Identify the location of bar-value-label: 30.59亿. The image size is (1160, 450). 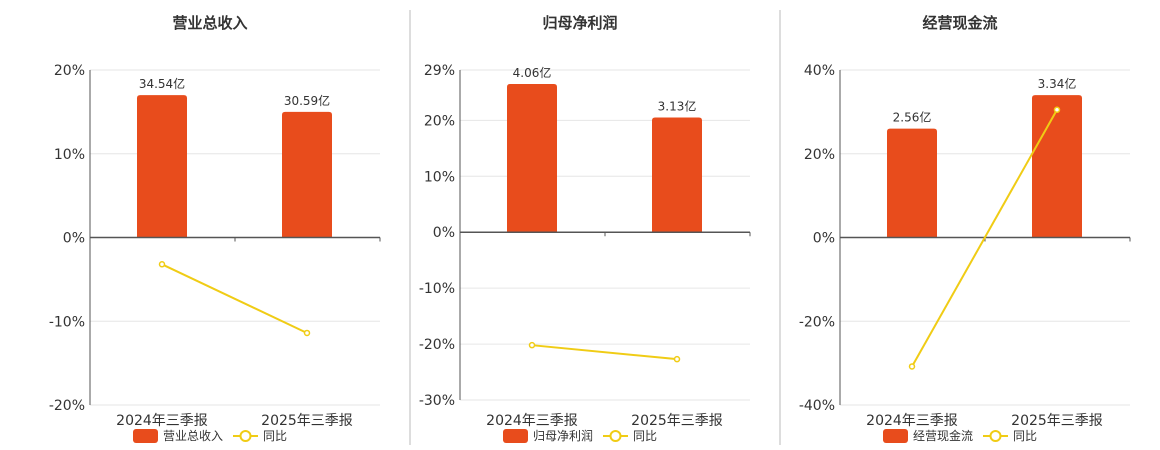
(307, 100).